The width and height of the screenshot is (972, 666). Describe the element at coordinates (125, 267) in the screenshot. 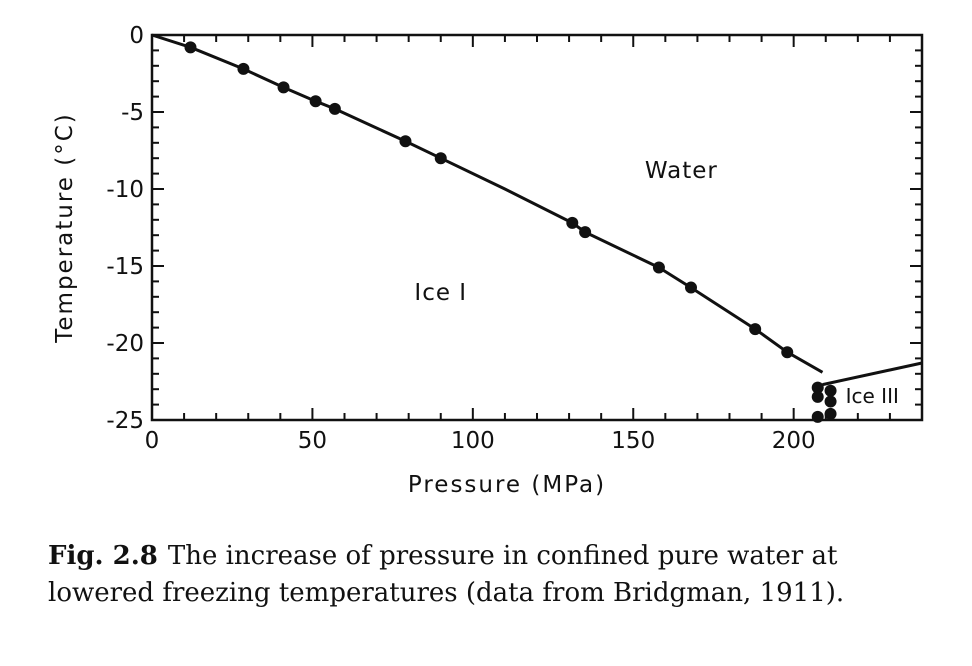

I see `y-tick-label: -15` at that location.